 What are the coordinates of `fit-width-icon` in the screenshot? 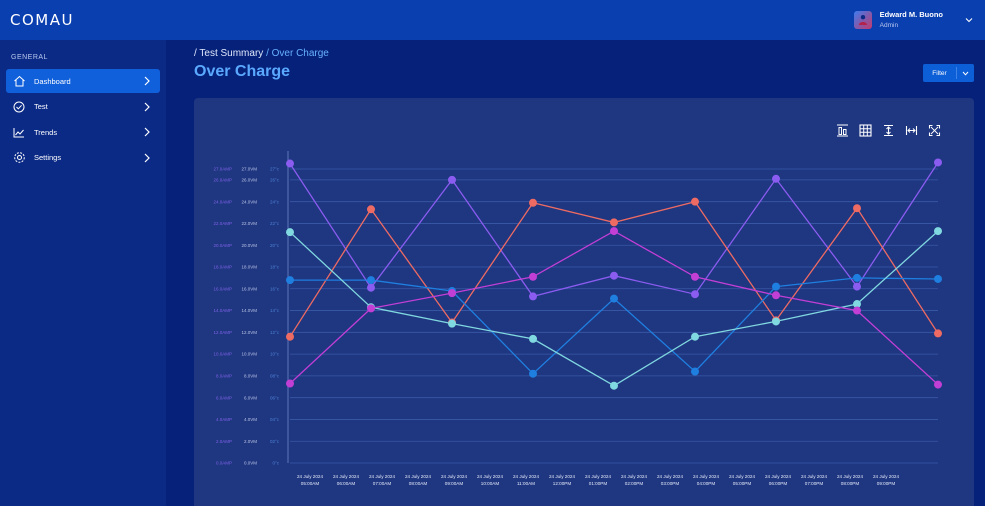 It's located at (911, 130).